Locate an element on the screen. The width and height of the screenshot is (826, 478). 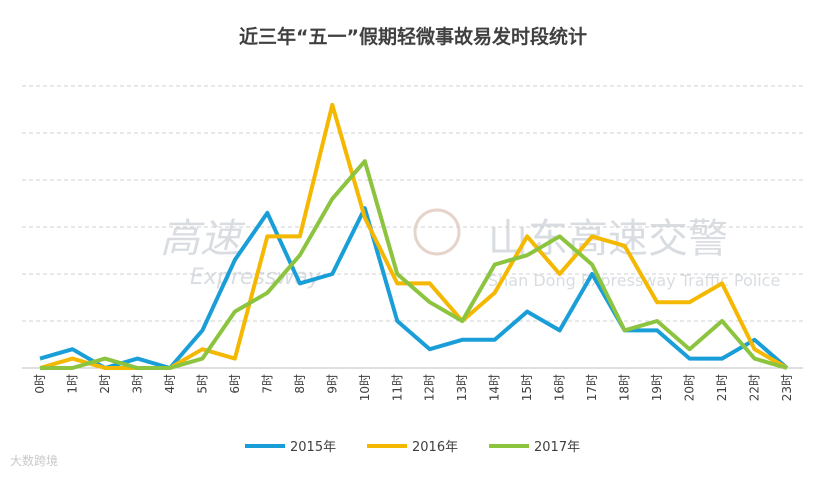
x-tick-label: 7时 is located at coordinates (267, 384).